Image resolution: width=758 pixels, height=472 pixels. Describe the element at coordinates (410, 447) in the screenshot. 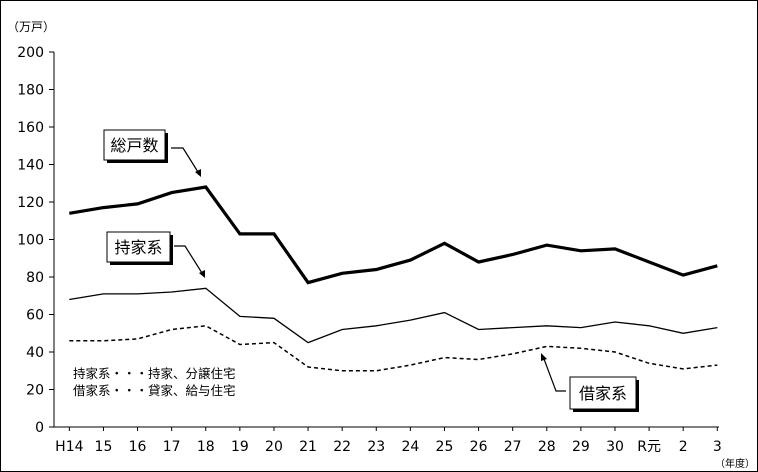

I see `x-tick-label: 24` at that location.